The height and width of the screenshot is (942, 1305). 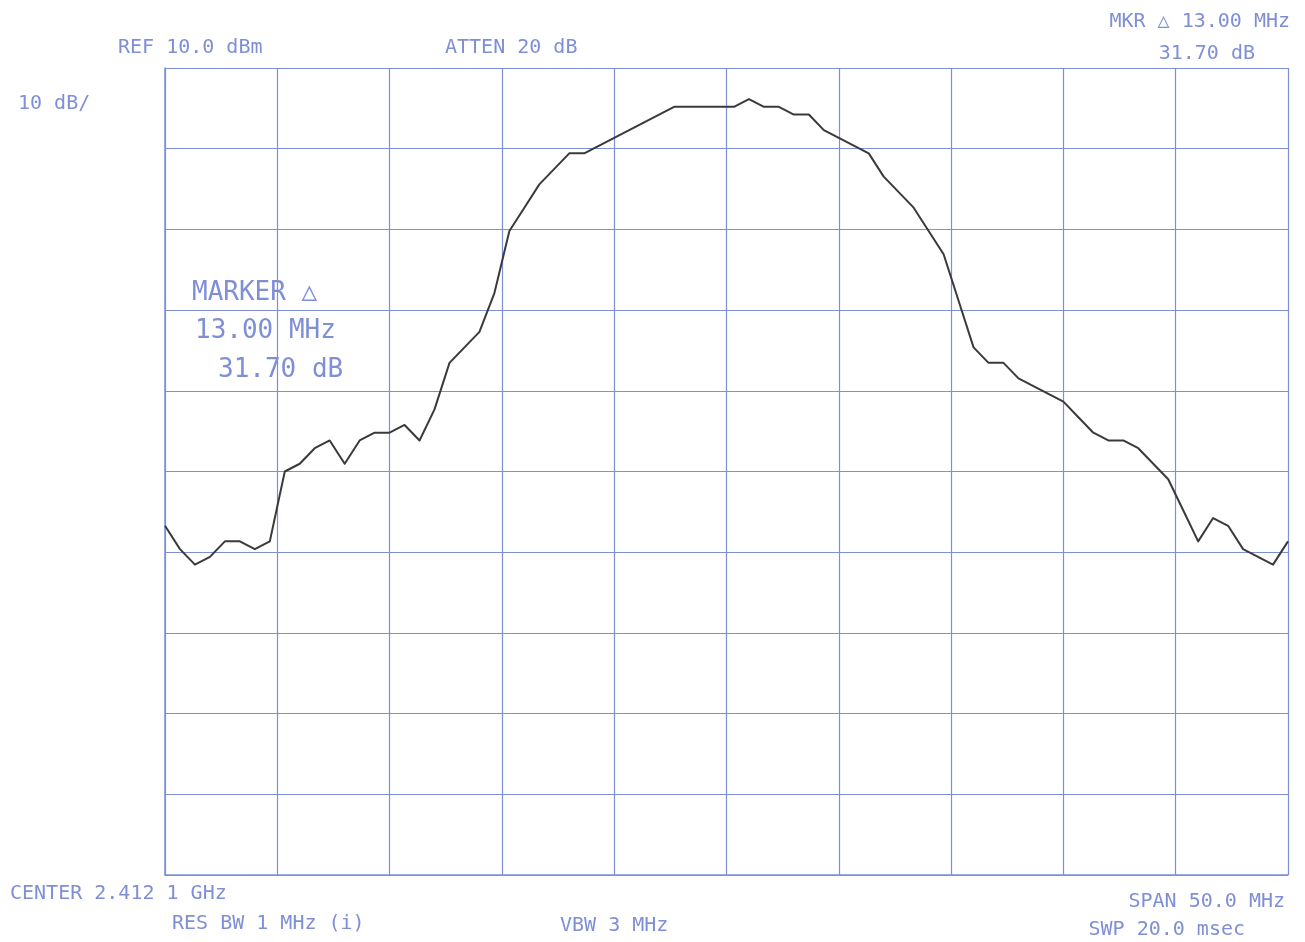 I want to click on text: SPAN 50.0 MHz, so click(x=1207, y=900).